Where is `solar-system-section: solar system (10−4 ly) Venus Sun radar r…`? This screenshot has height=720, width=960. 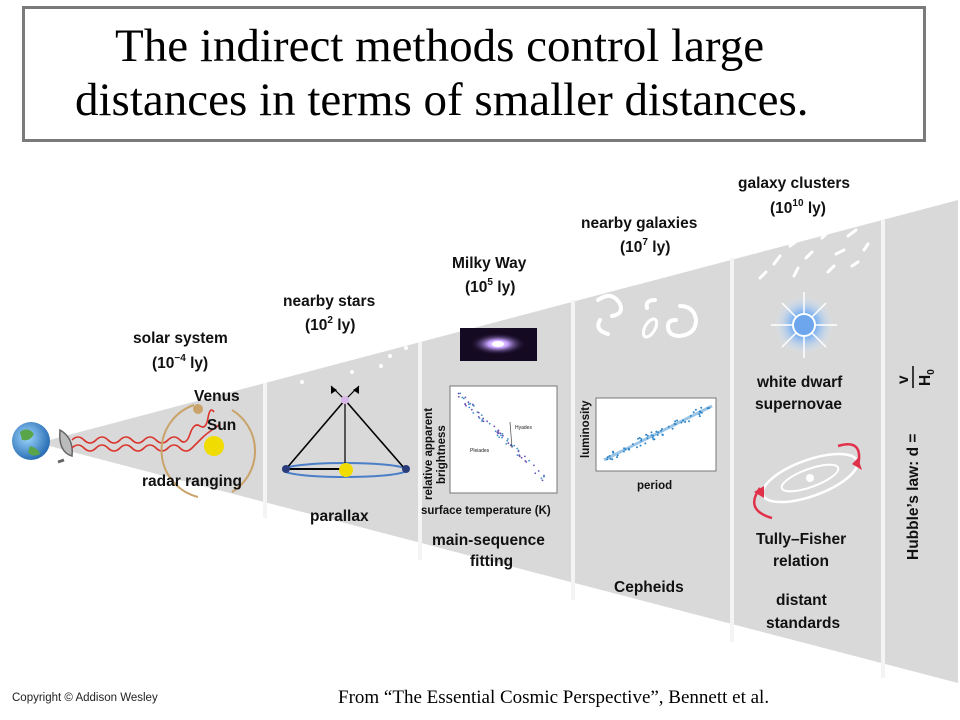 solar-system-section: solar system (10−4 ly) Venus Sun radar r… is located at coordinates (195, 414).